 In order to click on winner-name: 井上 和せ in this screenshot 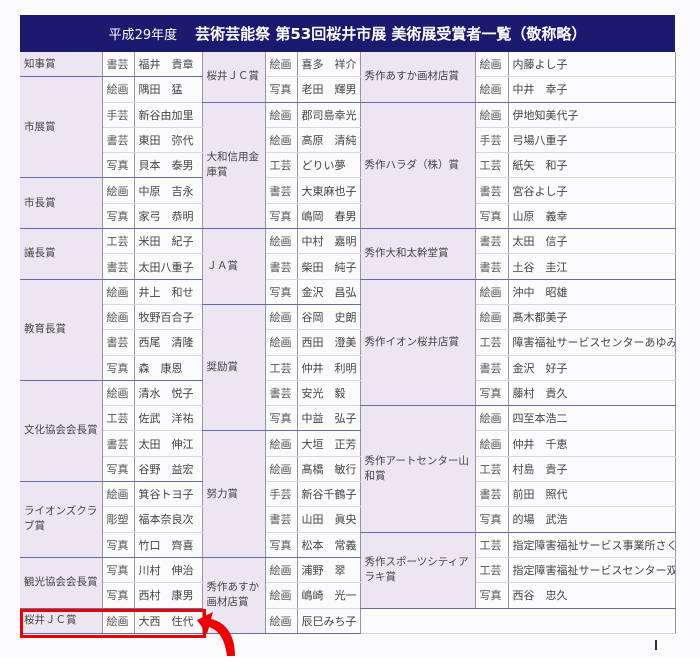, I will do `click(168, 292)`.